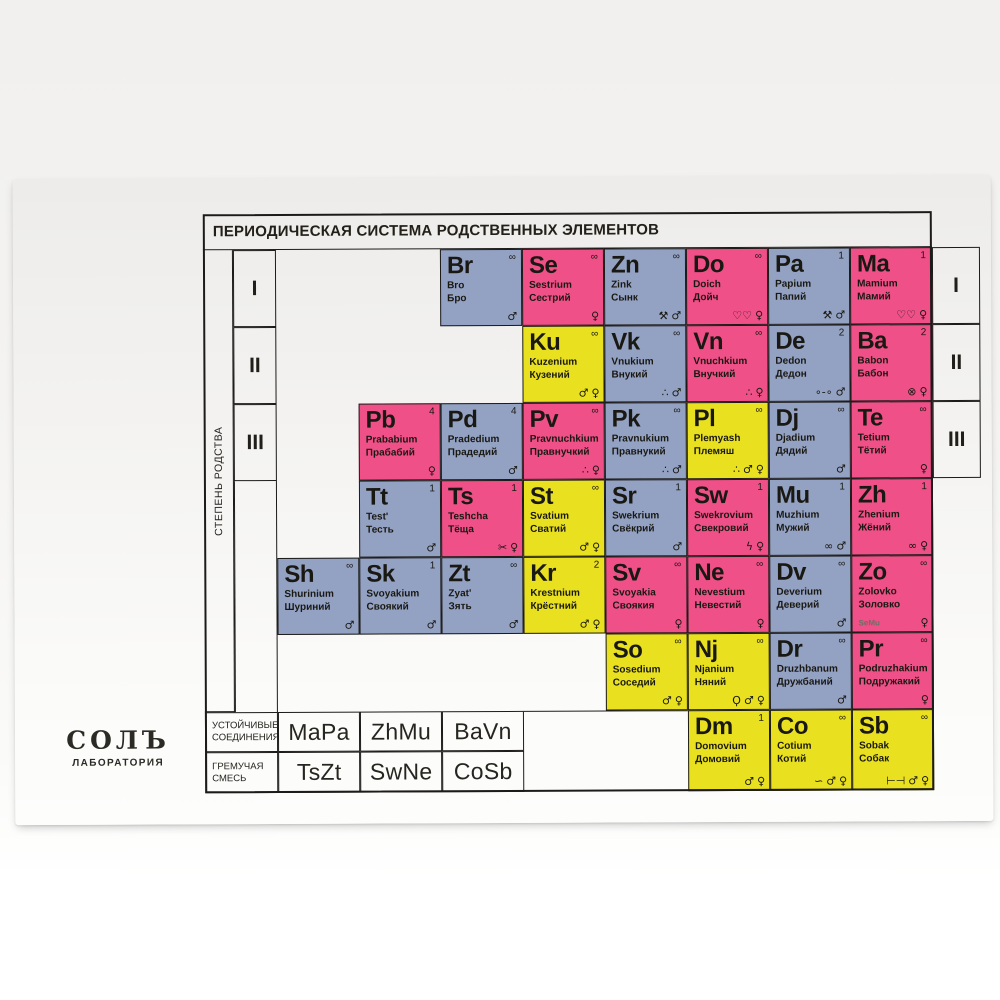 The width and height of the screenshot is (1000, 1000). I want to click on degree-left-2: II, so click(255, 365).